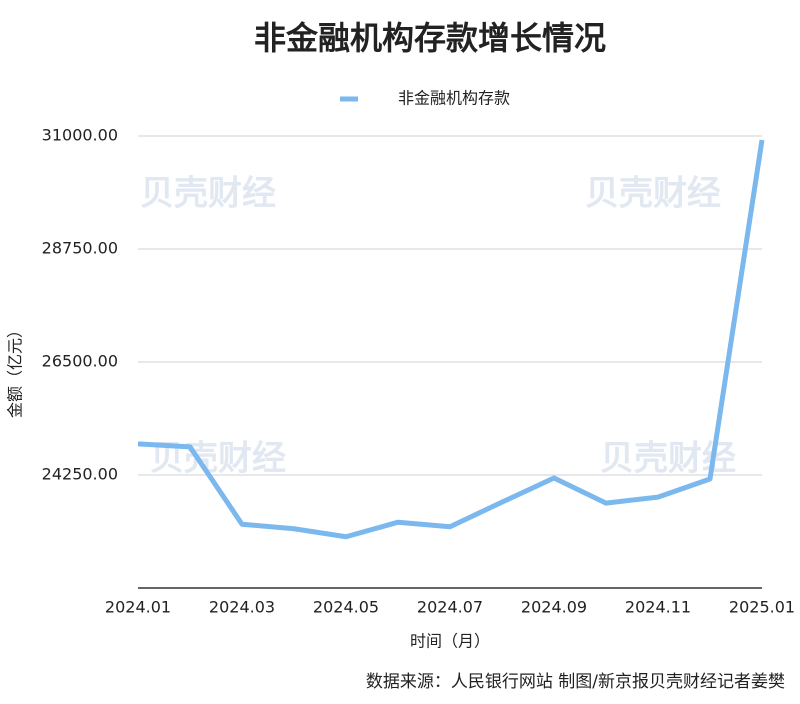 The height and width of the screenshot is (704, 800). What do you see at coordinates (138, 607) in the screenshot?
I see `x-tick-label: 2024.01` at bounding box center [138, 607].